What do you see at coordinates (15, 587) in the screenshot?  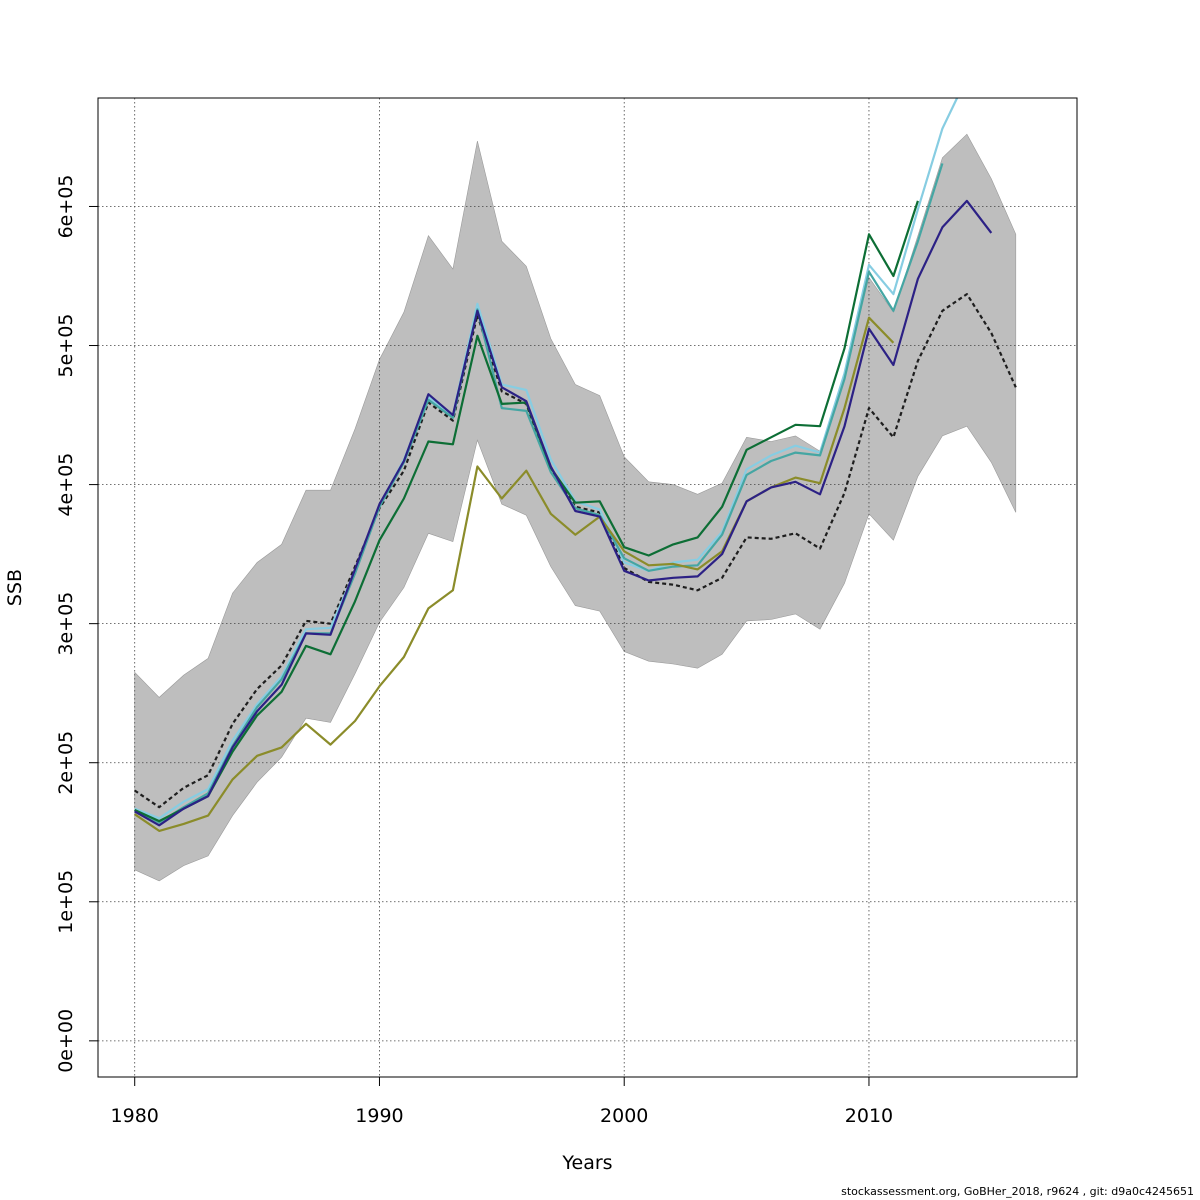 I see `y-axis-label: SSB` at bounding box center [15, 587].